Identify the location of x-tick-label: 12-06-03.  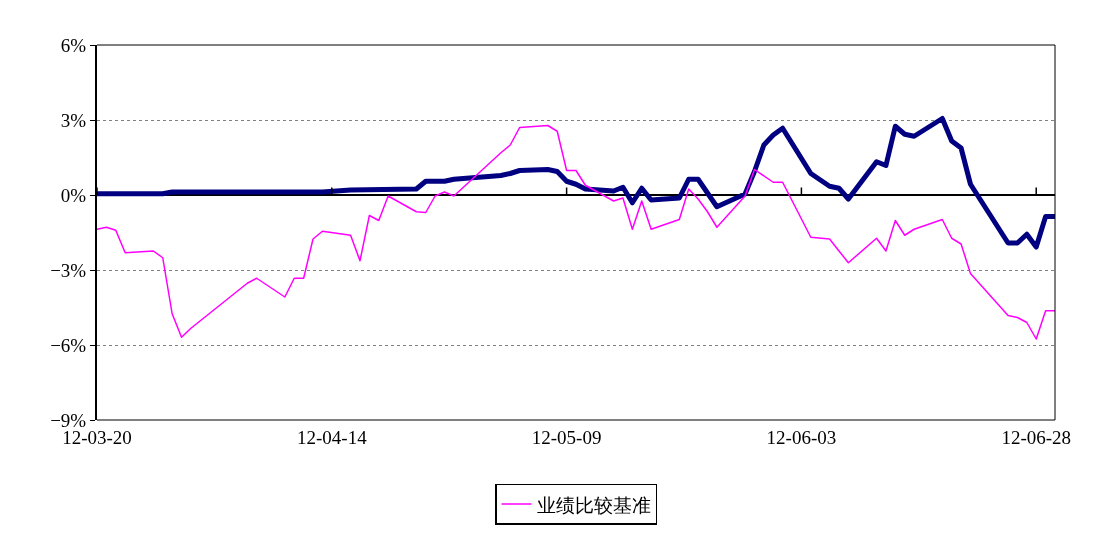
(801, 437).